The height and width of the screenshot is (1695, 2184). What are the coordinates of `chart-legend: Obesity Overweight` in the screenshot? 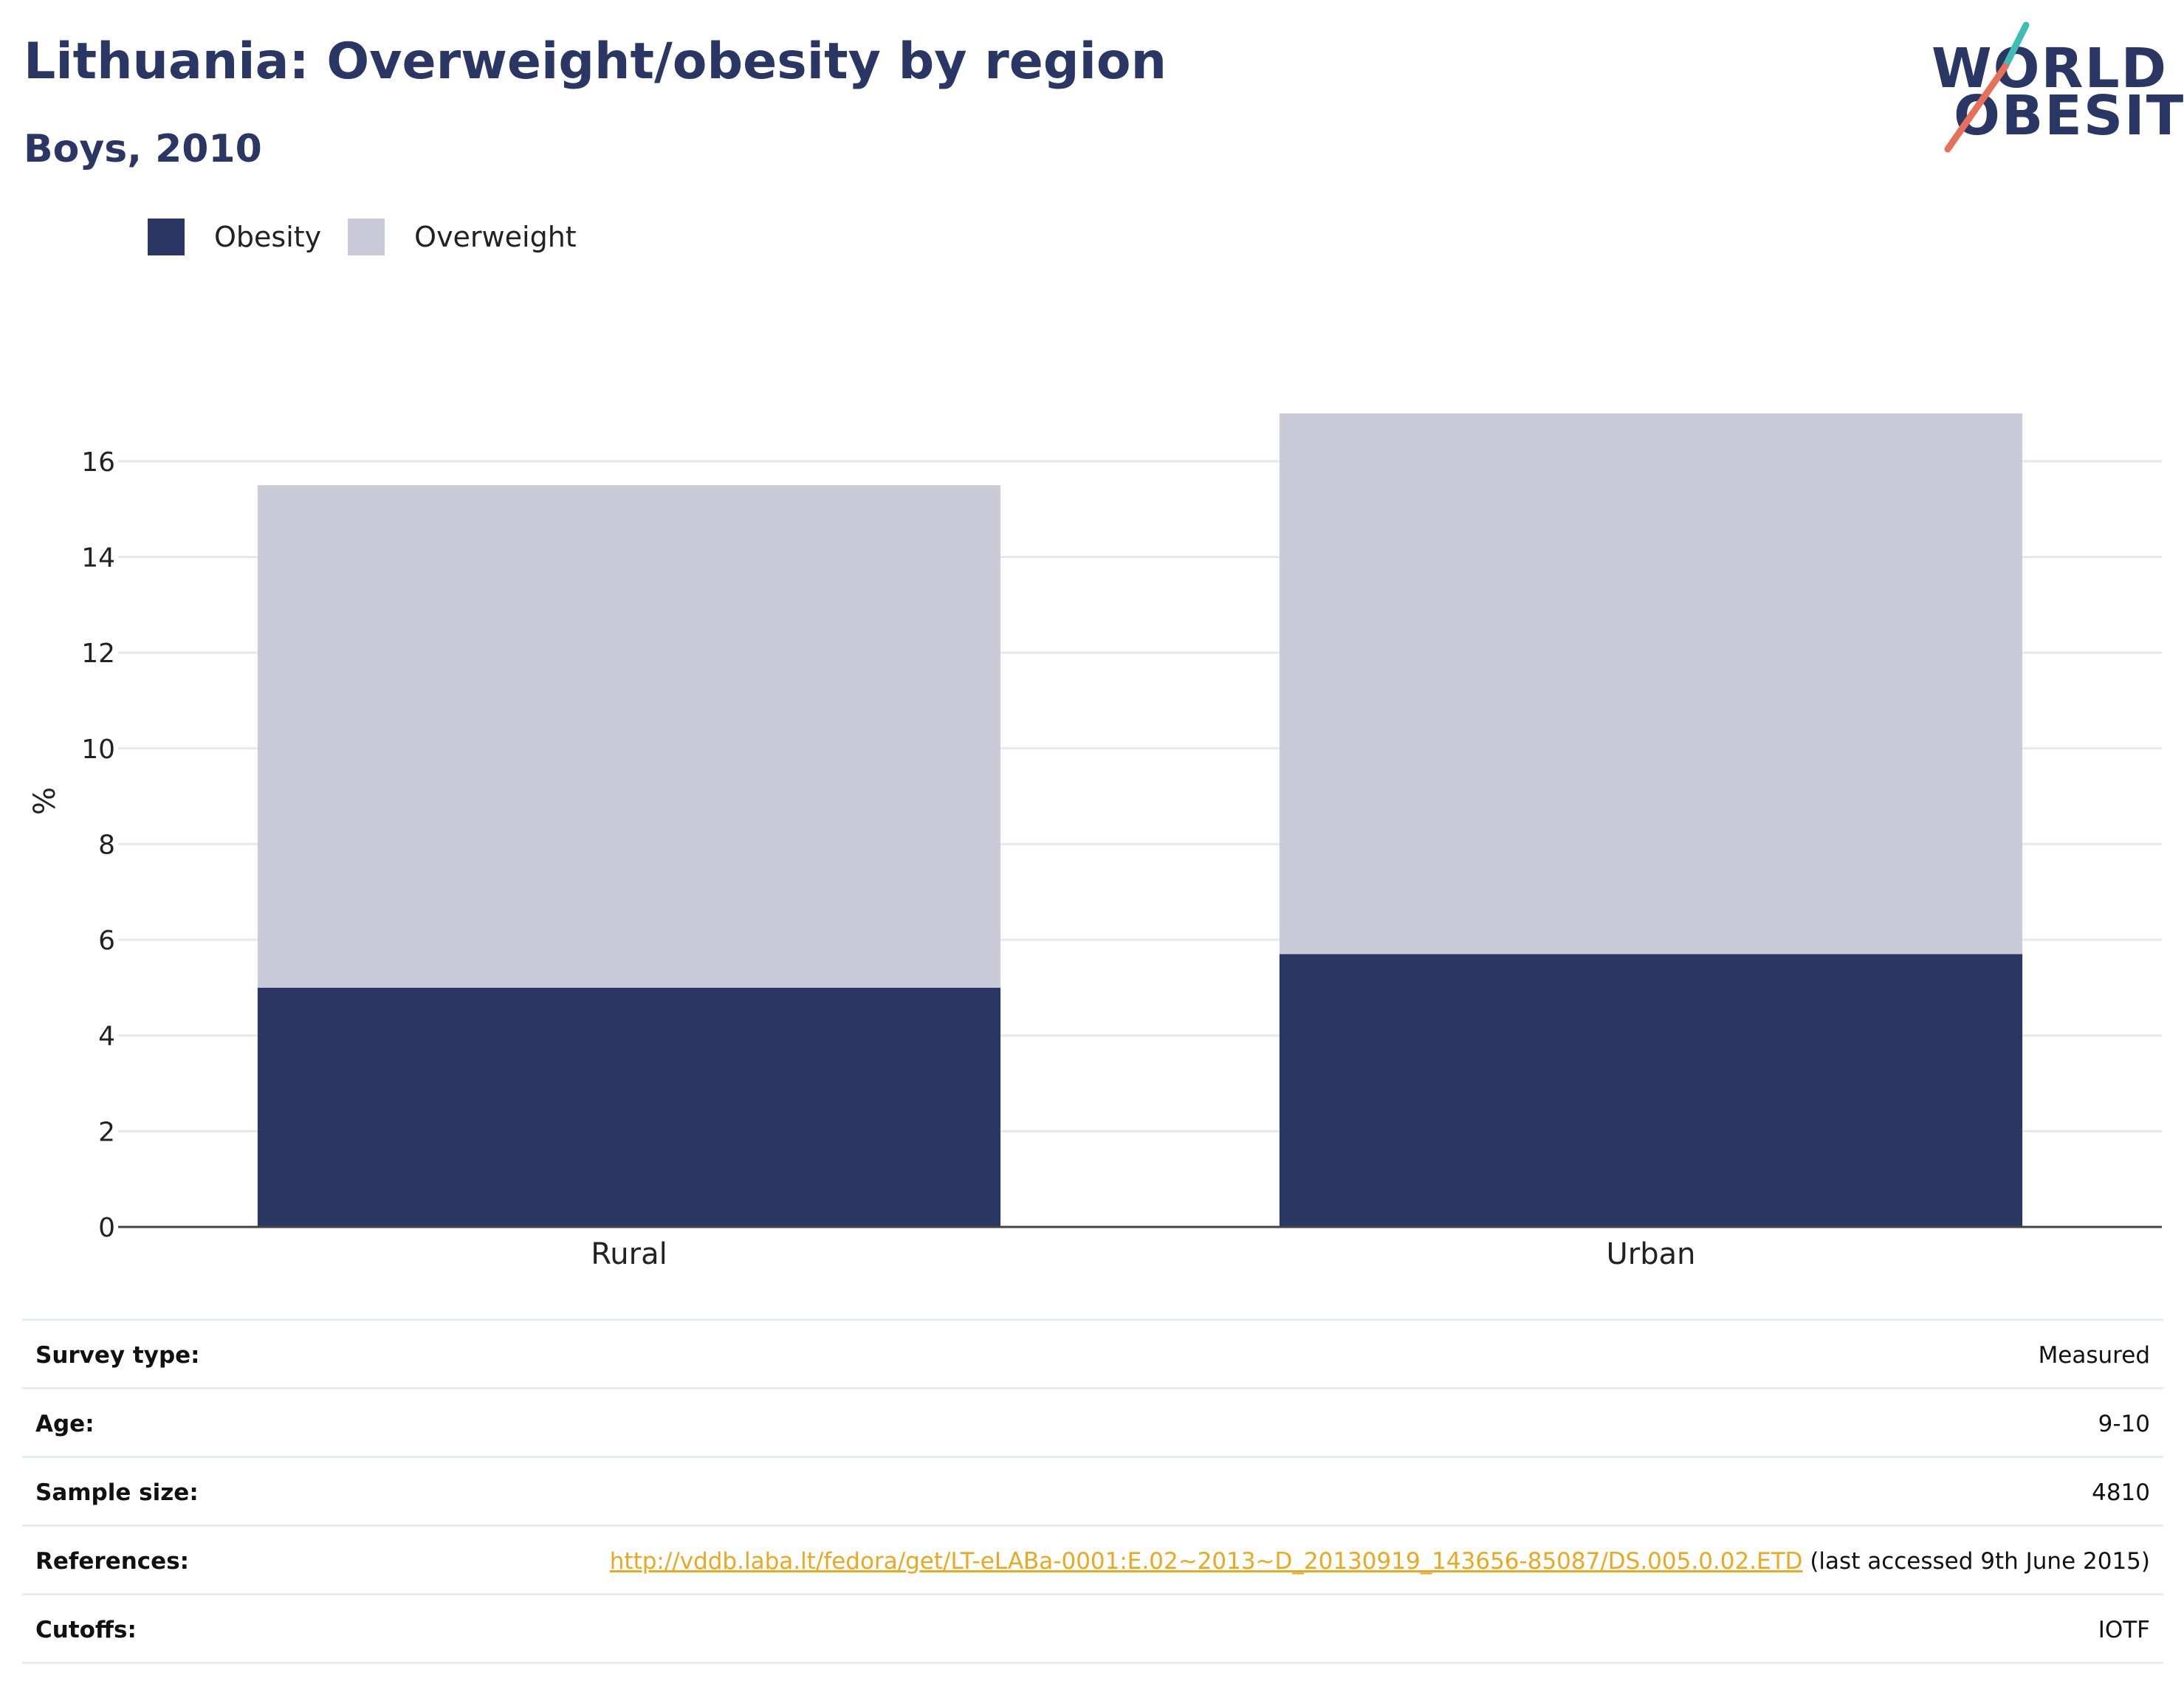 It's located at (376, 237).